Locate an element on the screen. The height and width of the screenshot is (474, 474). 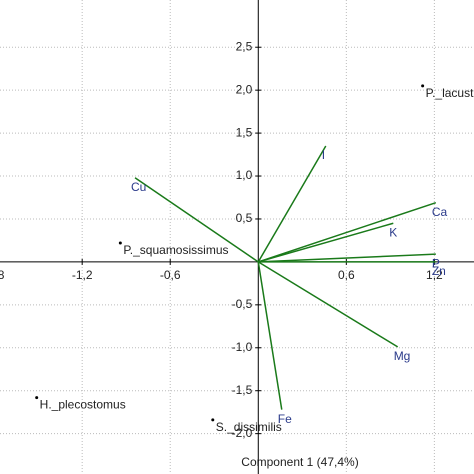
vector-label: K is located at coordinates (393, 232).